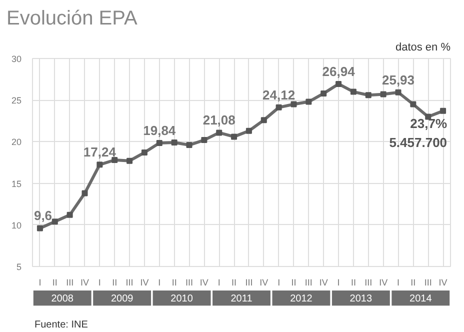 The width and height of the screenshot is (464, 332). Describe the element at coordinates (361, 299) in the screenshot. I see `text: 2013` at that location.